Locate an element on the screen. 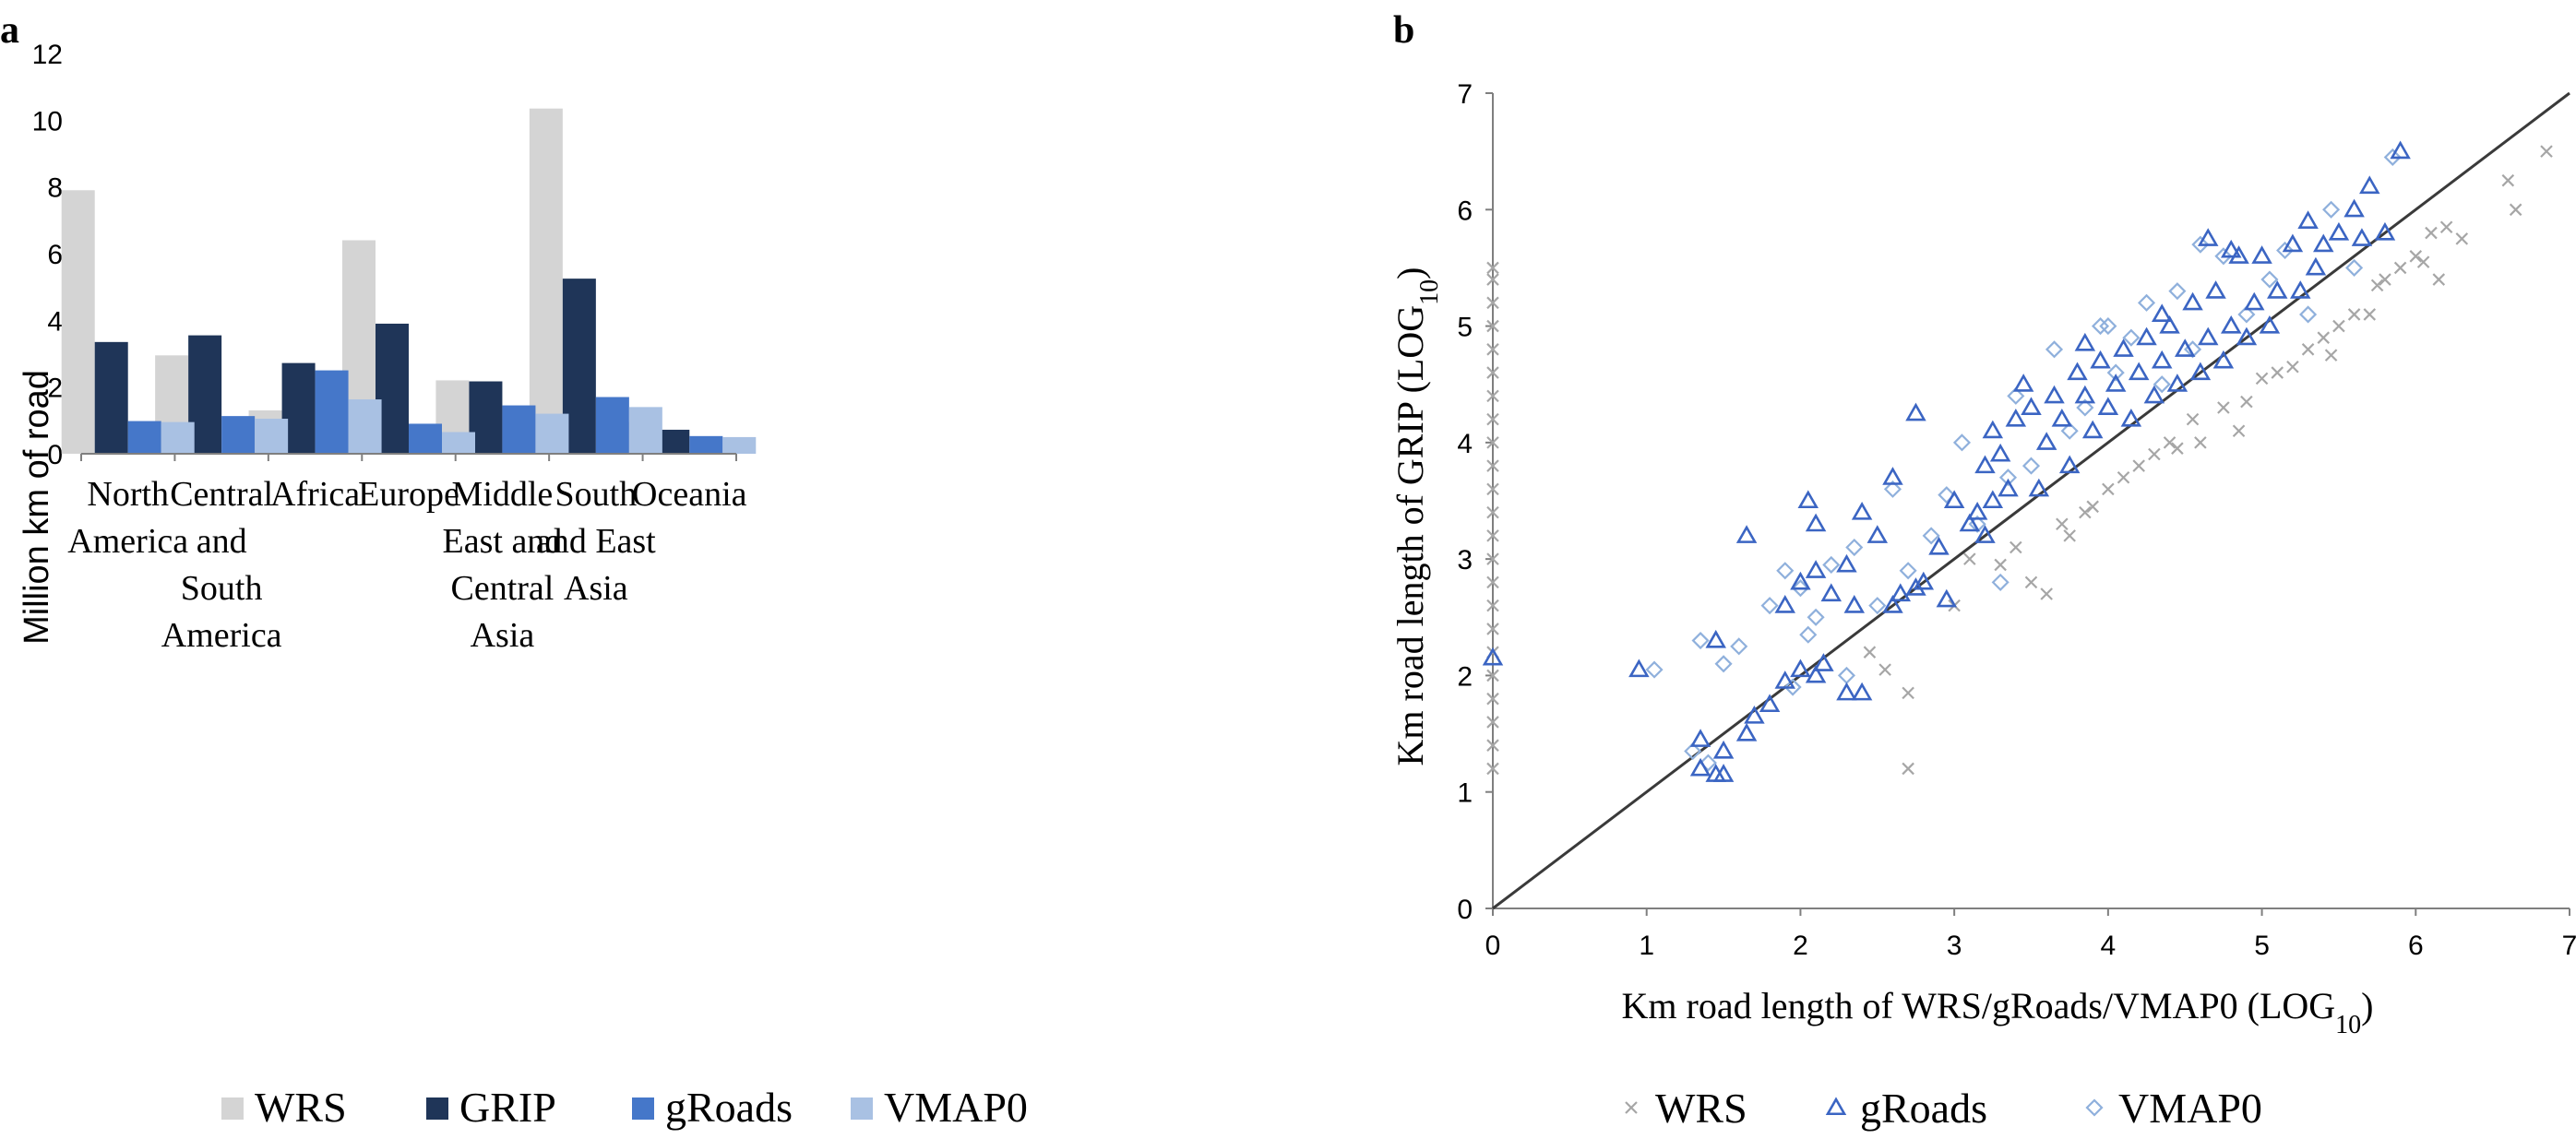 Image resolution: width=2576 pixels, height=1139 pixels. scatter-x-tick-label: 6 is located at coordinates (2416, 946).